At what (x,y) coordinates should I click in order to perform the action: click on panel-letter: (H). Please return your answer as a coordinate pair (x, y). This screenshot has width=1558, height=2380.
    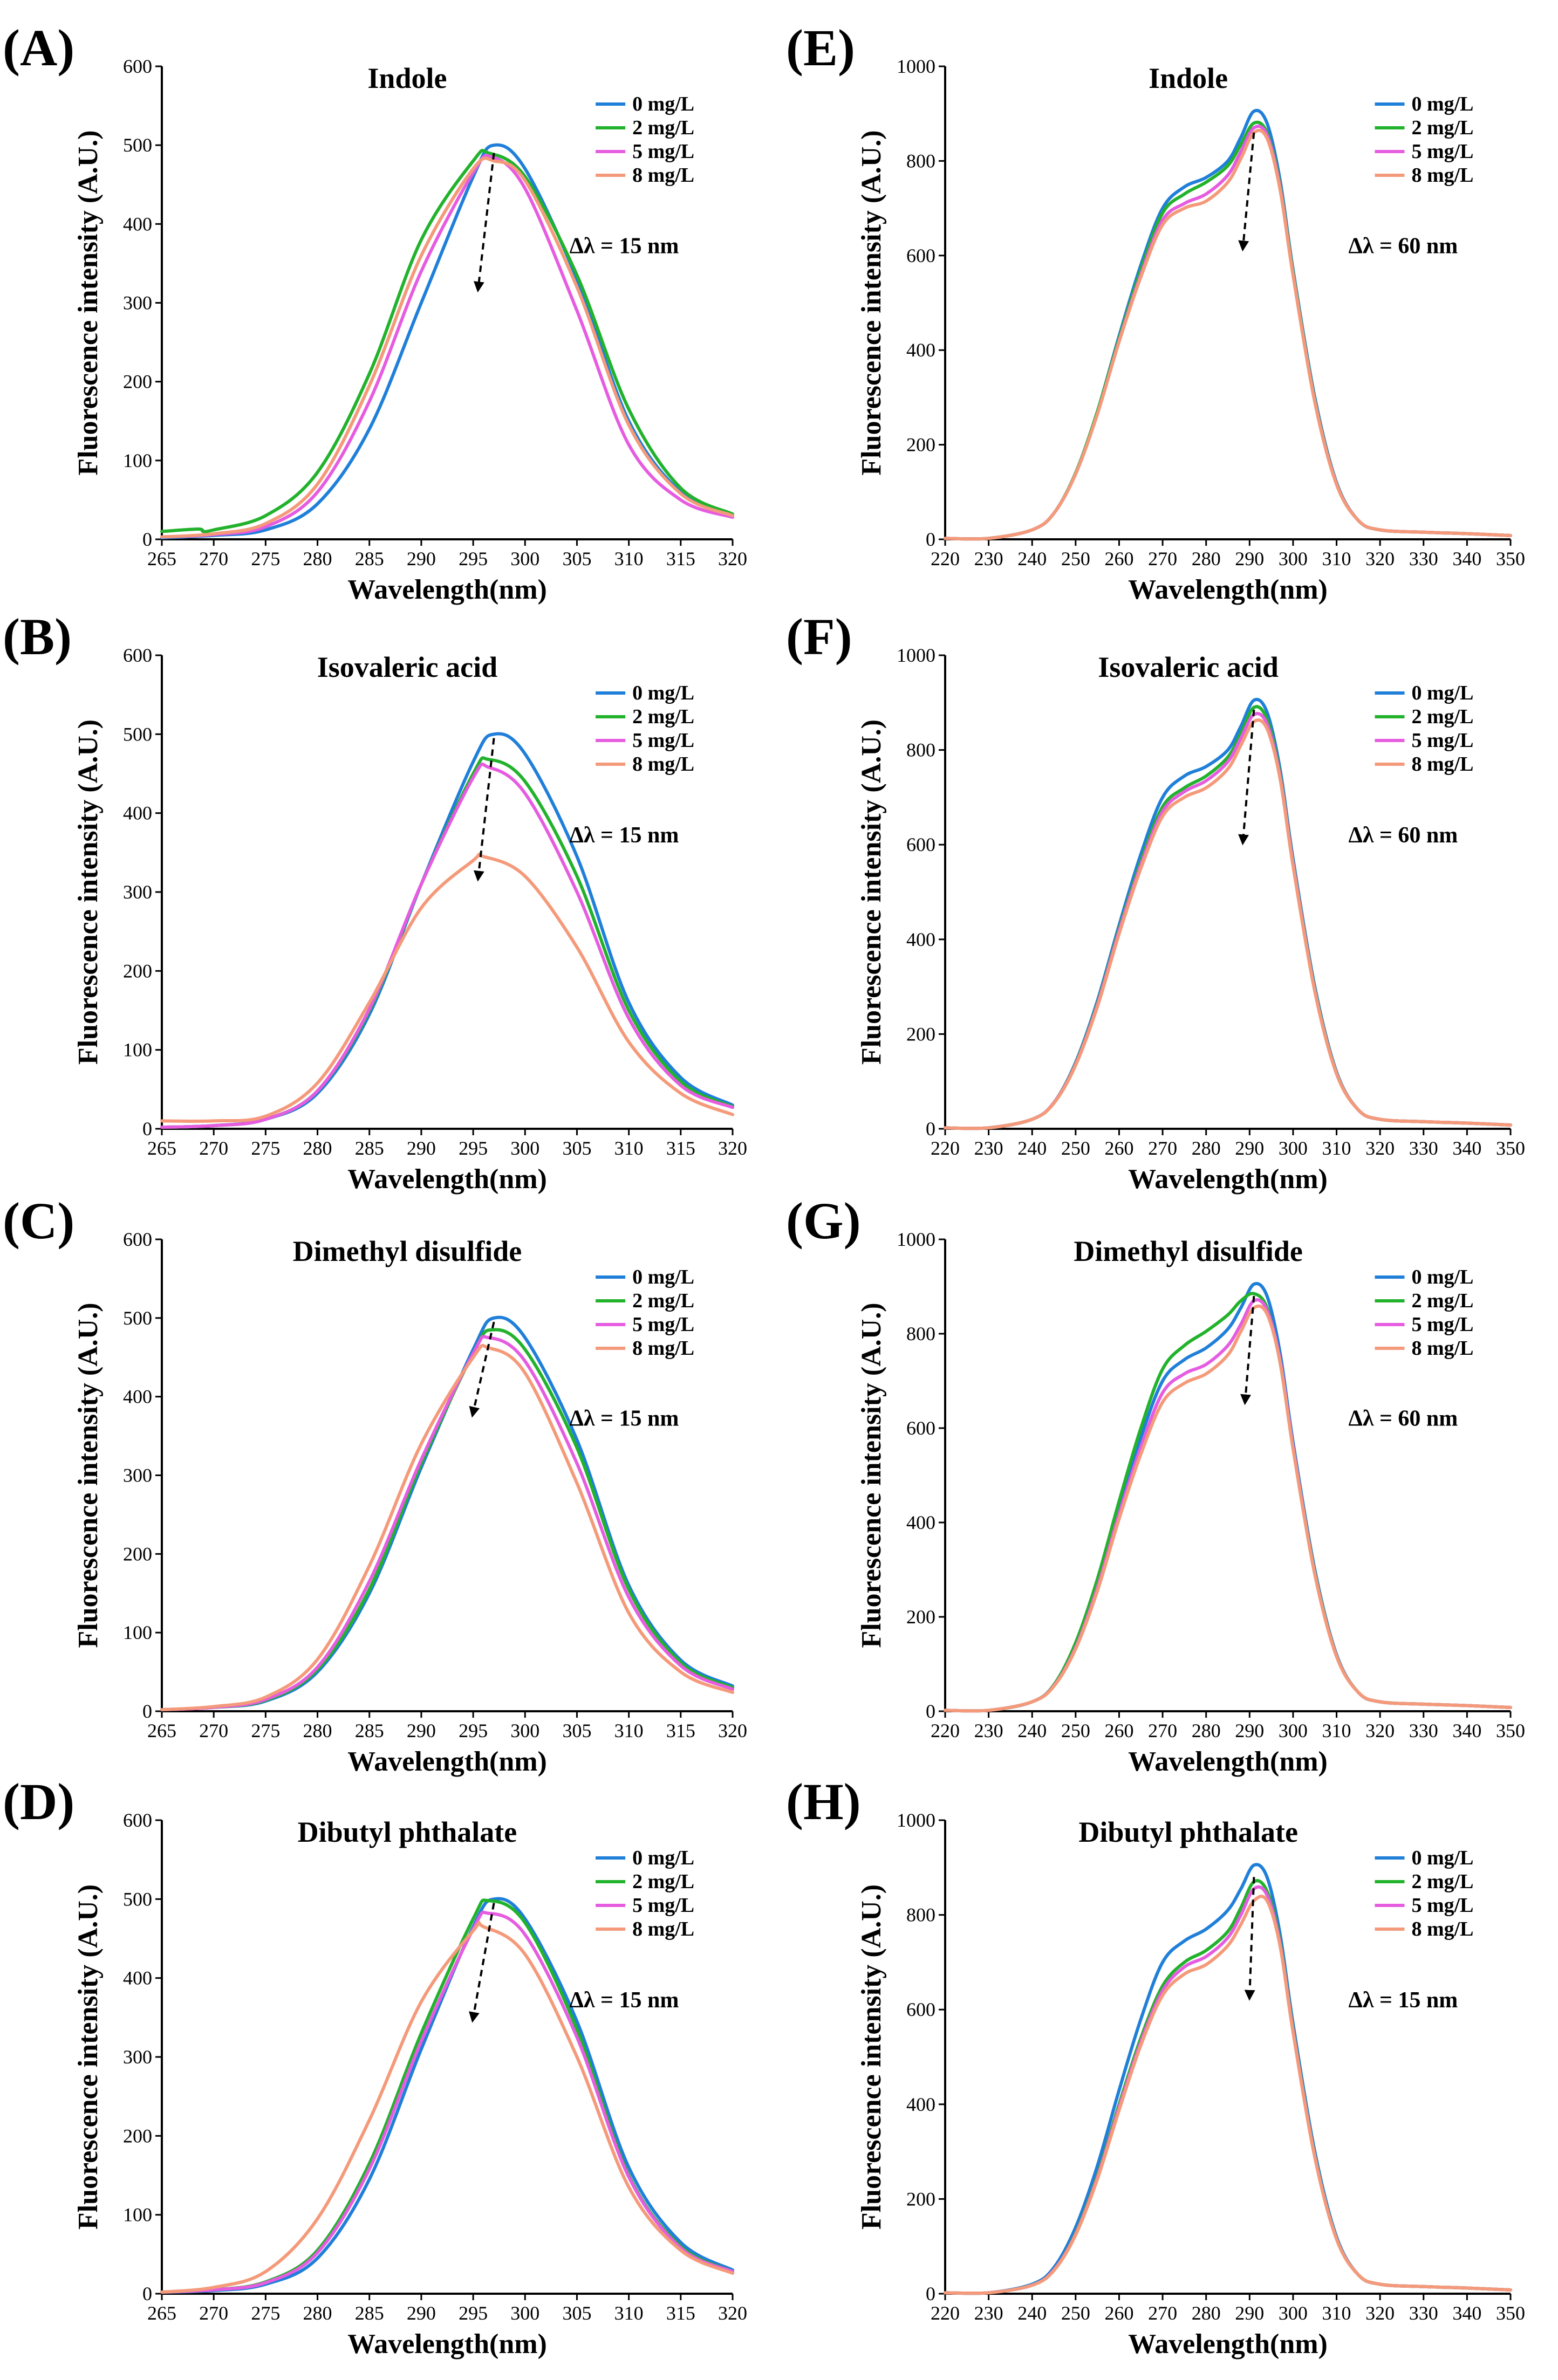
    Looking at the image, I should click on (823, 1801).